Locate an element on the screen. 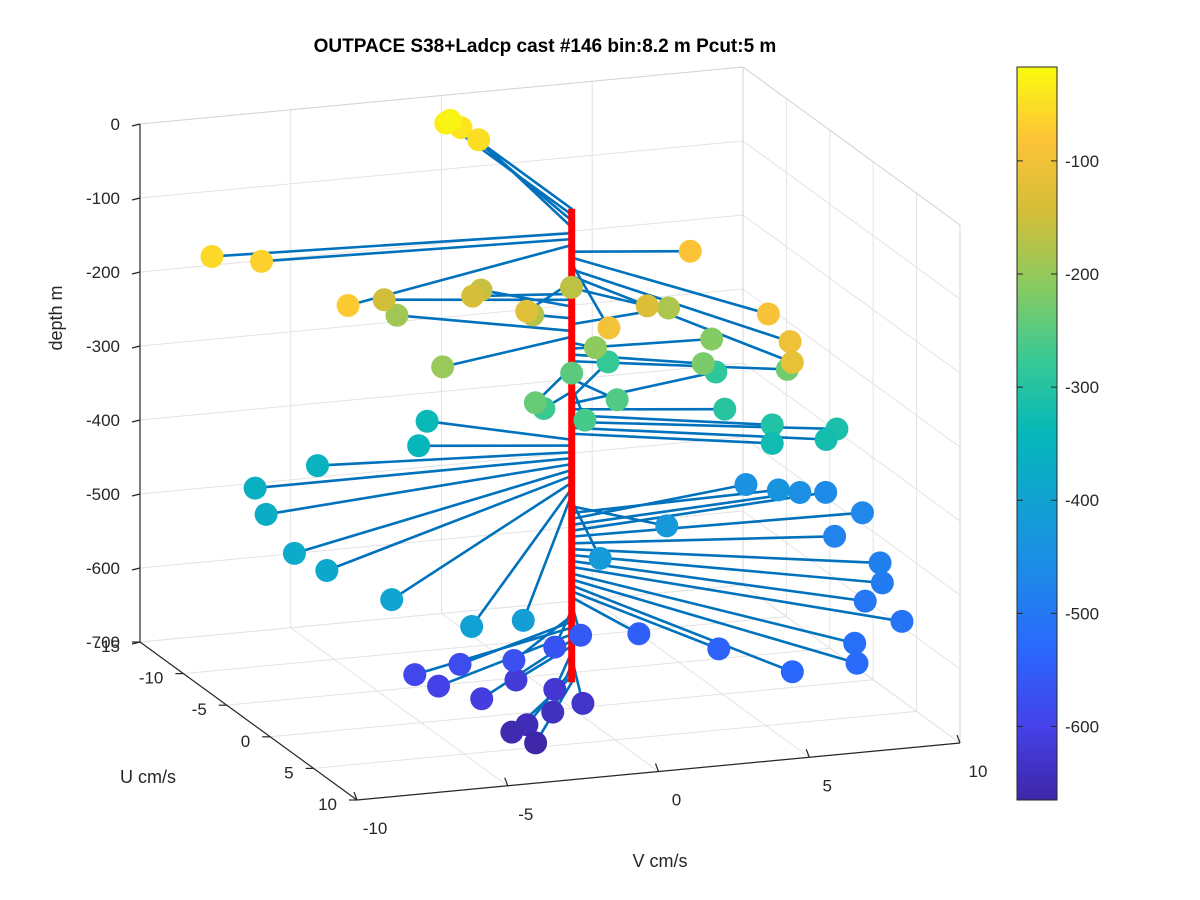 The height and width of the screenshot is (900, 1200). x-tick-label: -10 is located at coordinates (375, 828).